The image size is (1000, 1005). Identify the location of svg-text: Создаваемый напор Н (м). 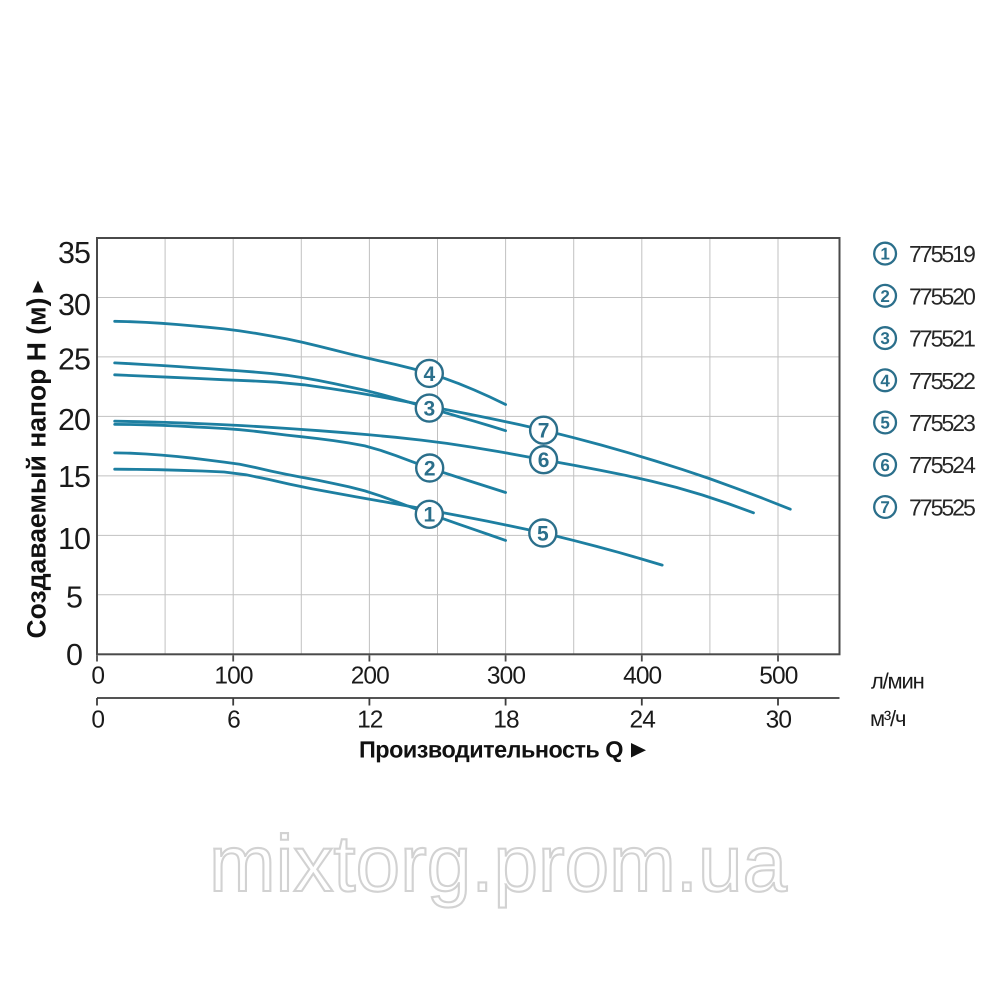
(36, 468).